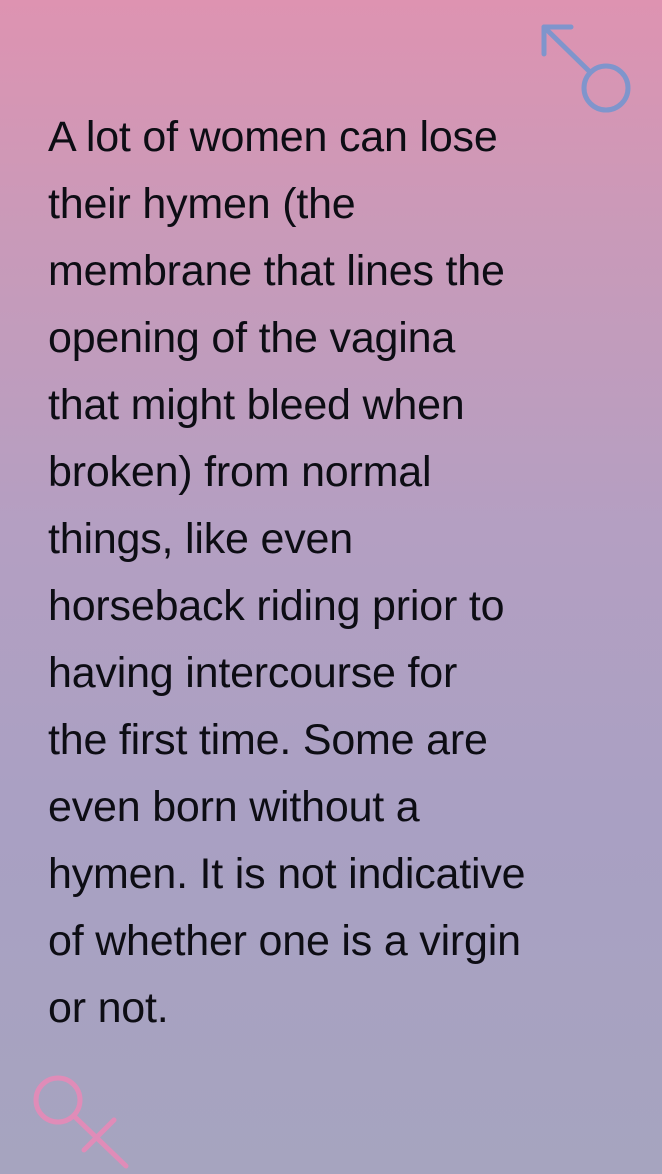 The width and height of the screenshot is (662, 1174). Describe the element at coordinates (200, 539) in the screenshot. I see `fact-line: things, like even` at that location.